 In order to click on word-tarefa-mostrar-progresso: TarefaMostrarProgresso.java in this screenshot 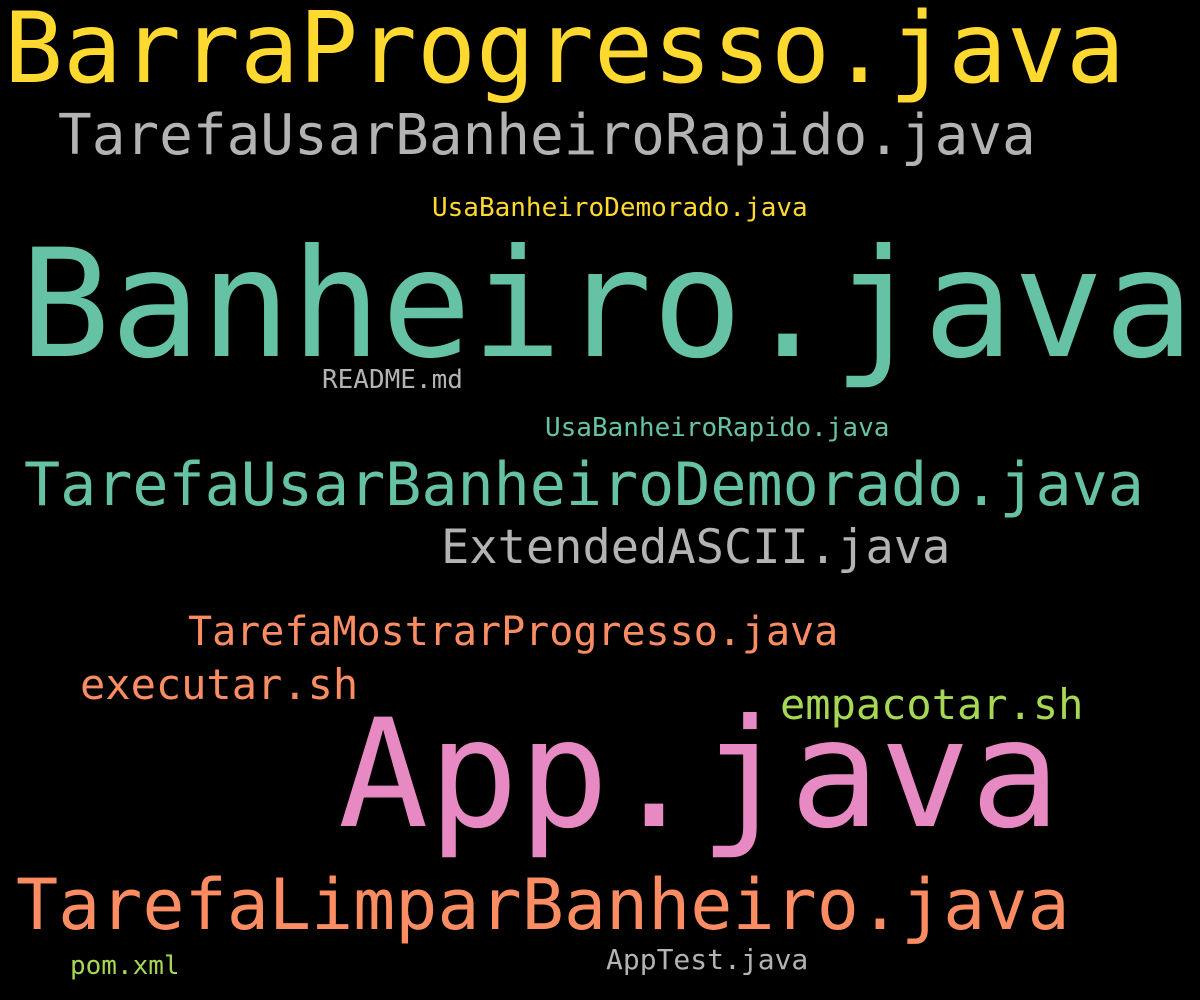, I will do `click(513, 632)`.